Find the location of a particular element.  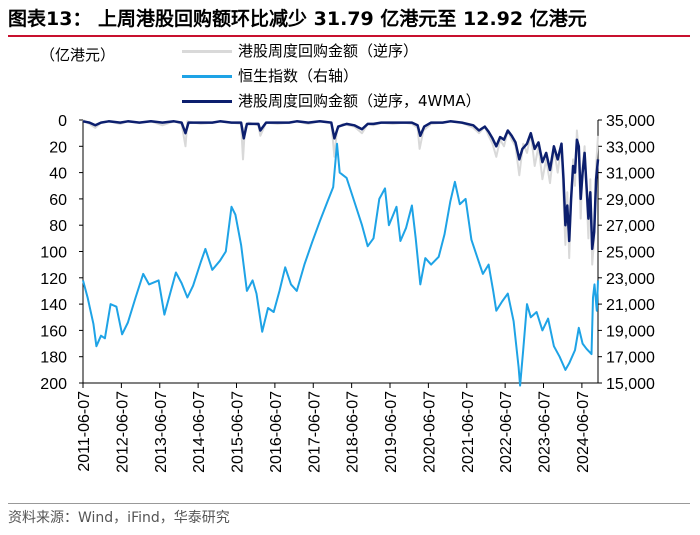

right-tick-label: 17,000 is located at coordinates (630, 358).